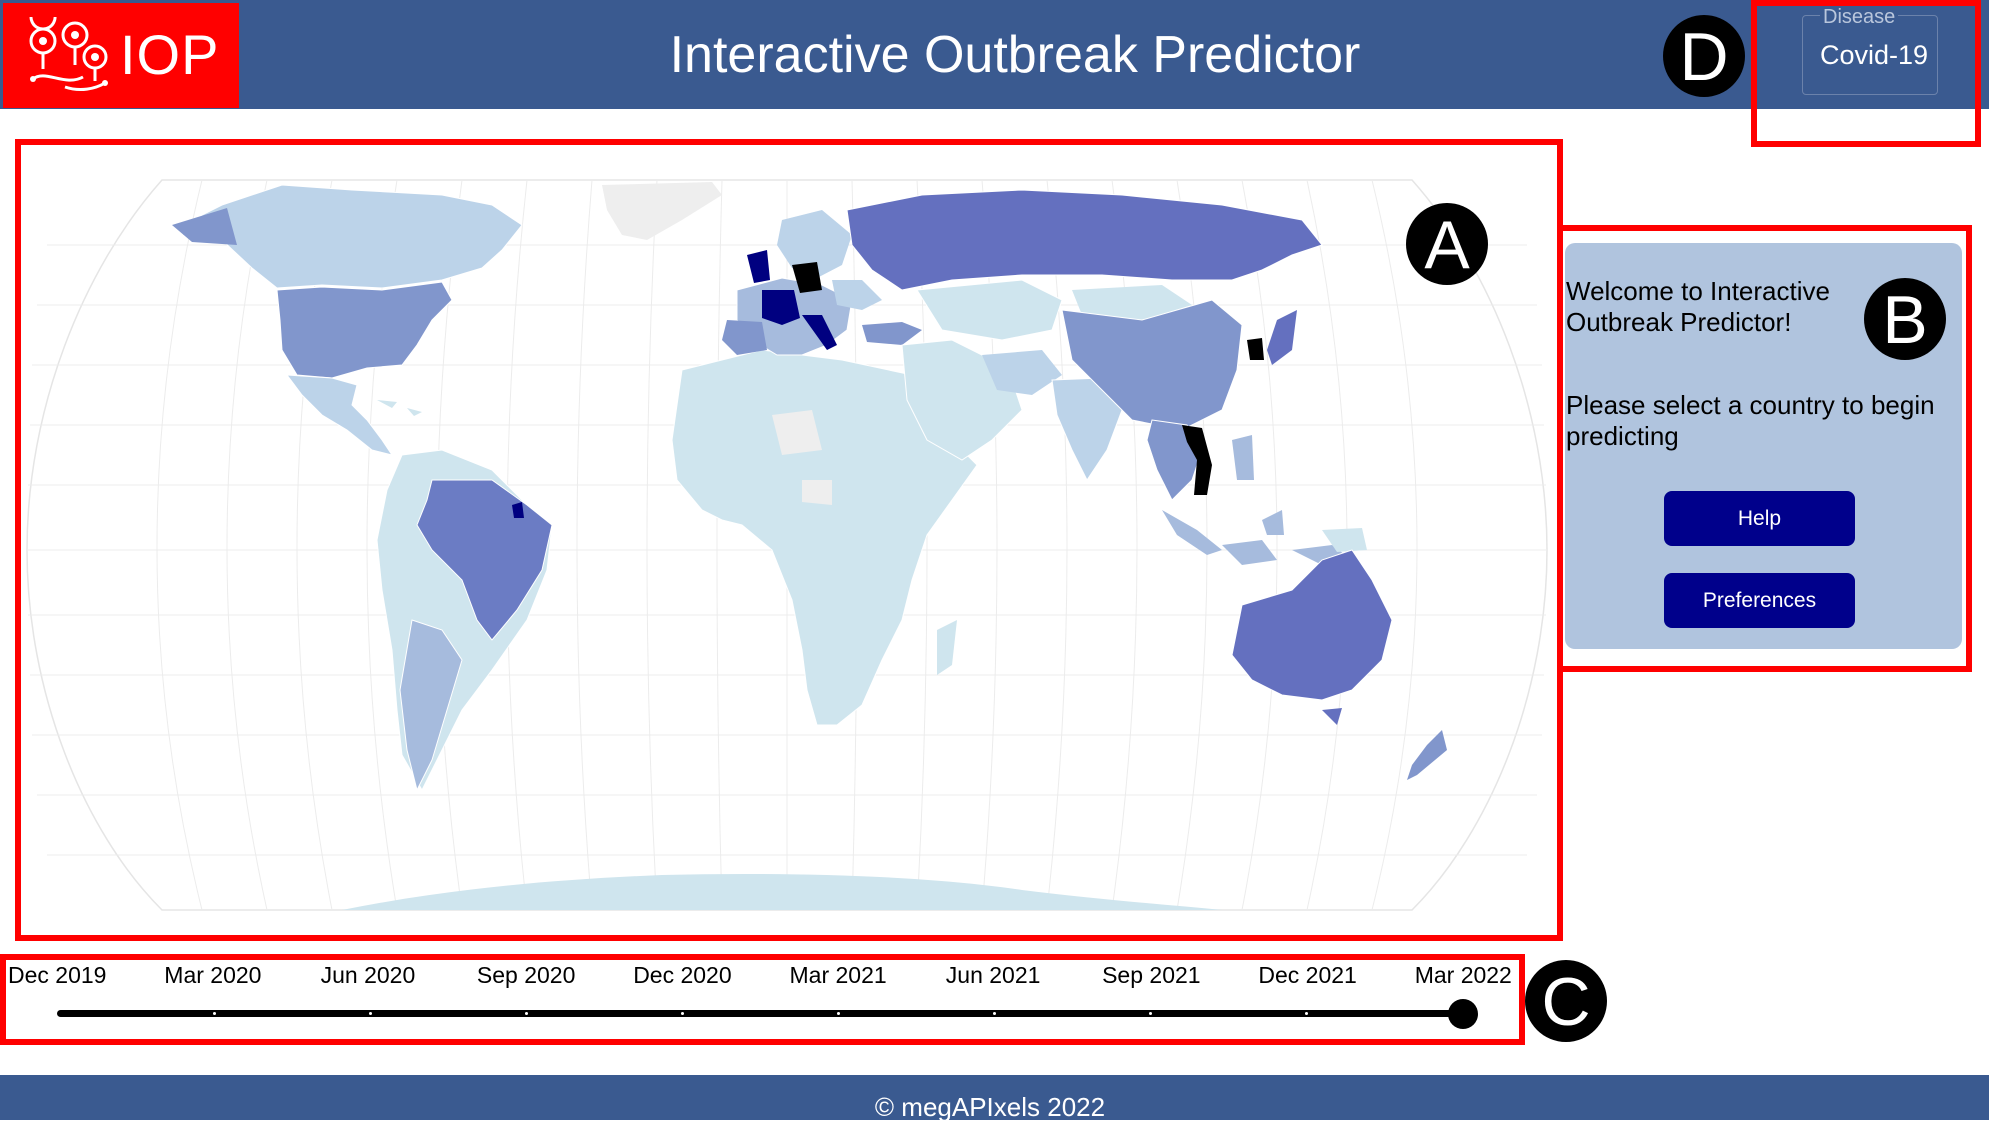  What do you see at coordinates (1759, 600) in the screenshot?
I see `preferences-button: Preferences` at bounding box center [1759, 600].